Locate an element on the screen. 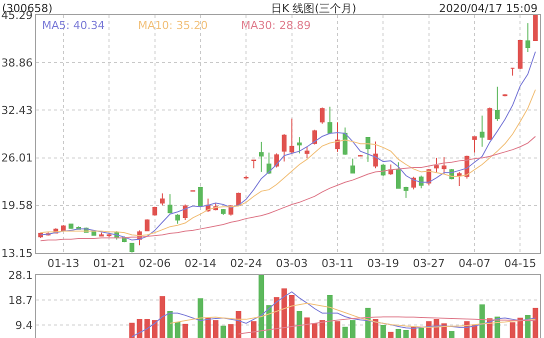 Image resolution: width=544 pixels, height=338 pixels. x-tick-label: 02-06 is located at coordinates (154, 263).